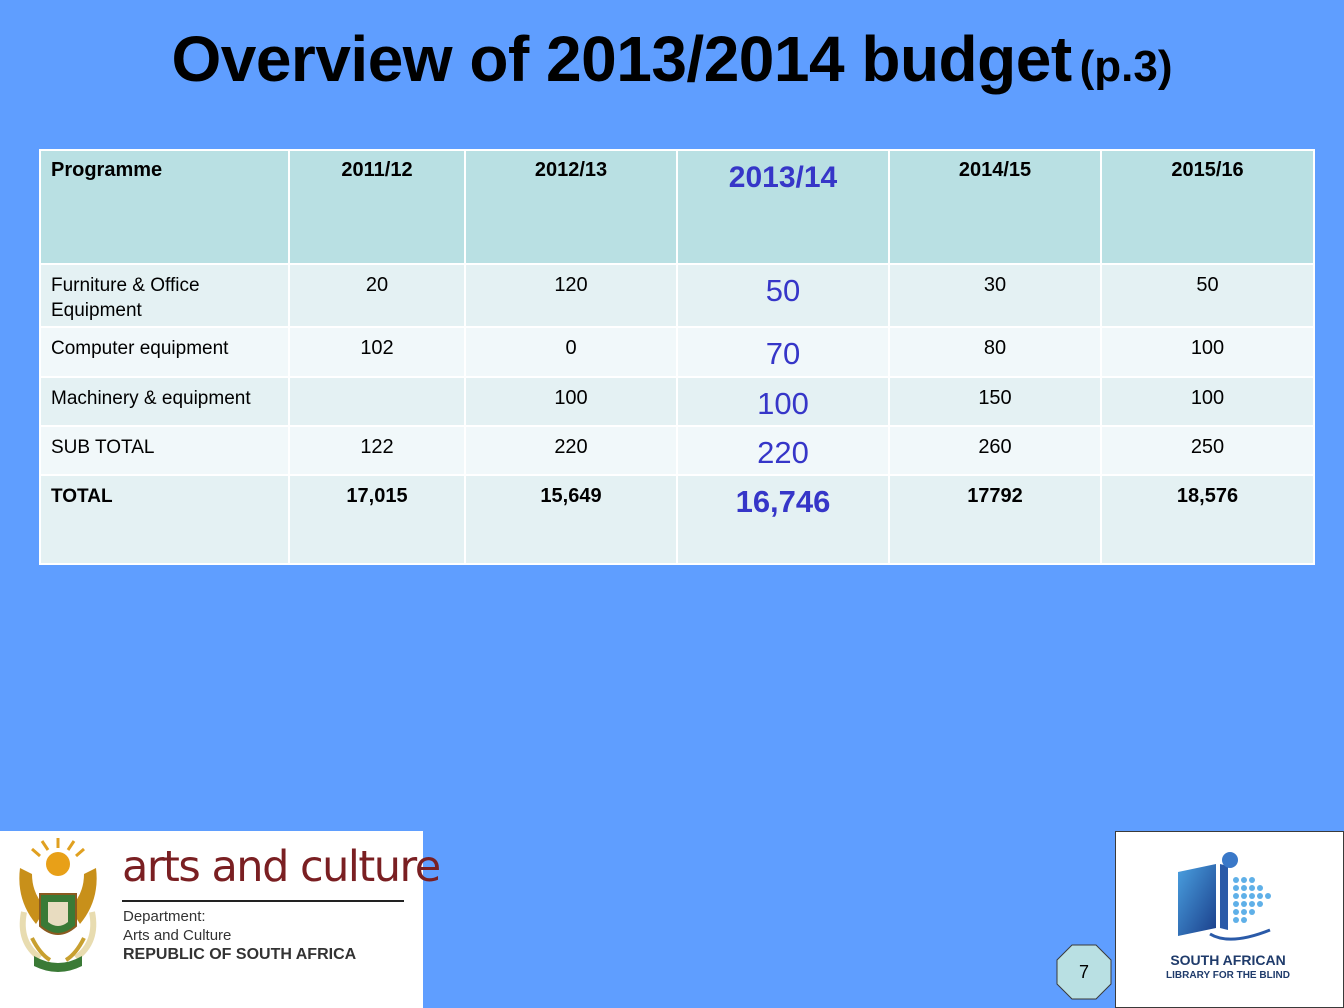  What do you see at coordinates (995, 207) in the screenshot?
I see `header-2014-15: 2014/15` at bounding box center [995, 207].